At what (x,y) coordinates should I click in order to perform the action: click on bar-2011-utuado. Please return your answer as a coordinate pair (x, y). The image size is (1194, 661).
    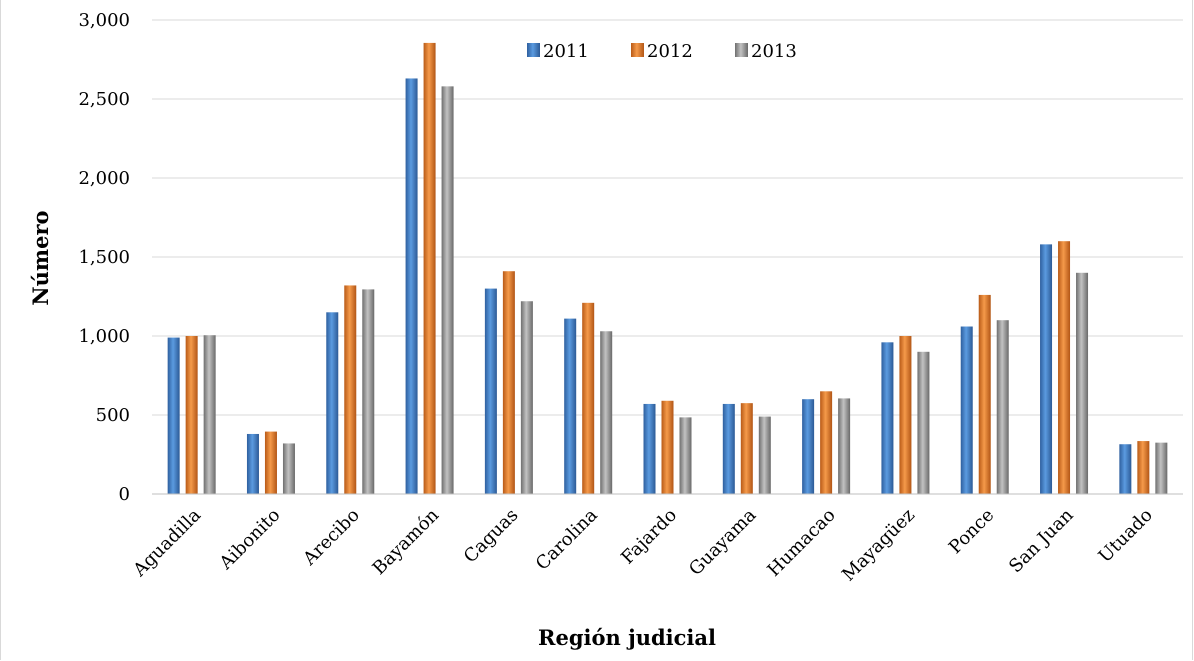
    Looking at the image, I should click on (1125, 469).